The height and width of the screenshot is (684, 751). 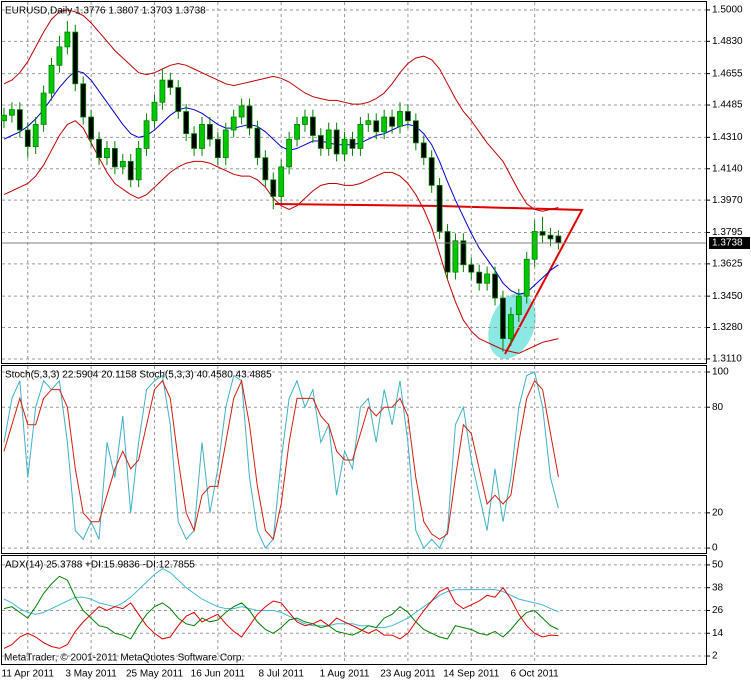 I want to click on pane-title: EURUSD,Daily 1.3776 1.3807 1.3703 1.3738, so click(x=105, y=11).